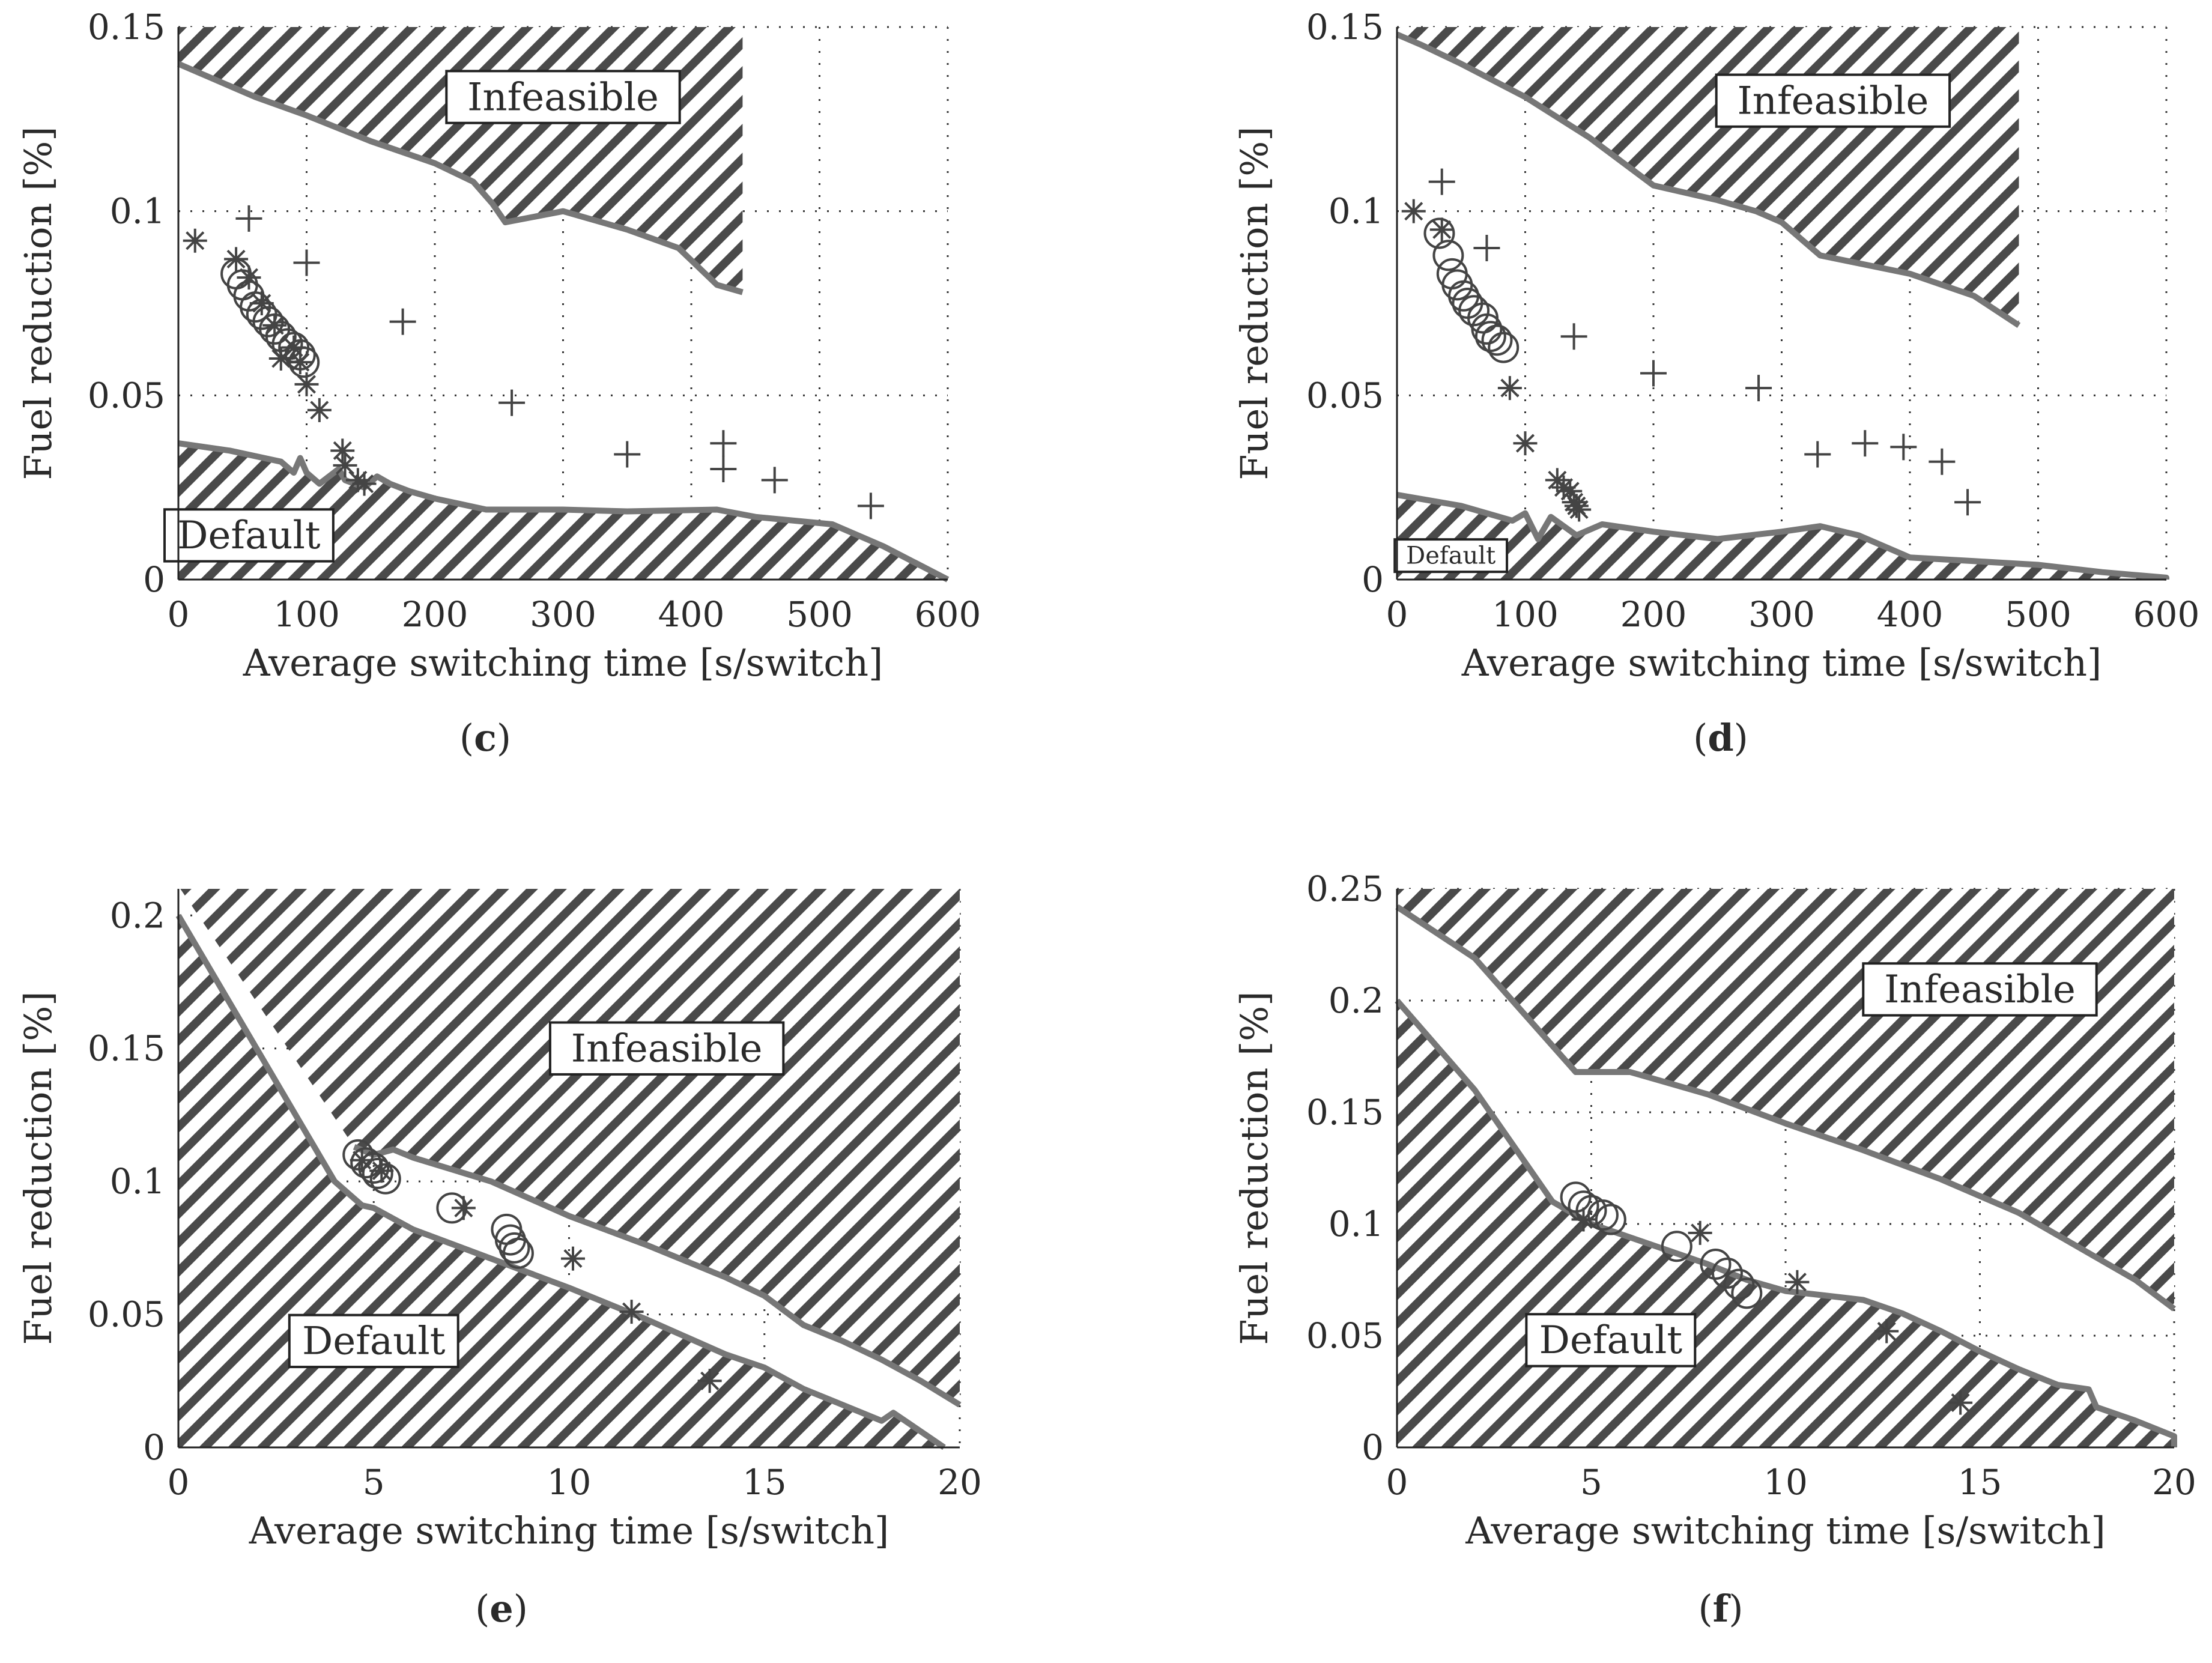 The image size is (2212, 1663). I want to click on x-tick-label: 400, so click(692, 614).